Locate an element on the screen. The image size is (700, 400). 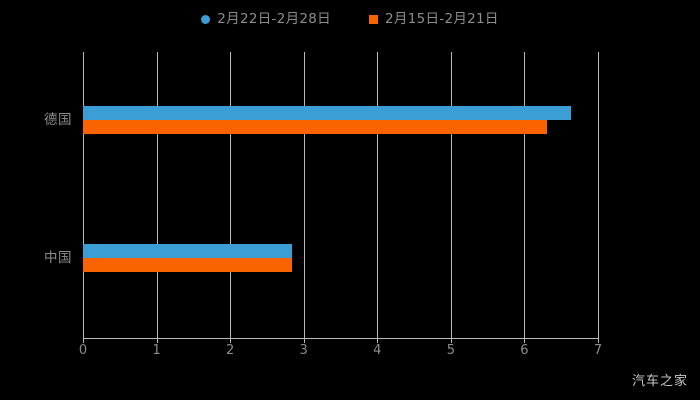
category-label-germany: 德国 is located at coordinates (58, 120).